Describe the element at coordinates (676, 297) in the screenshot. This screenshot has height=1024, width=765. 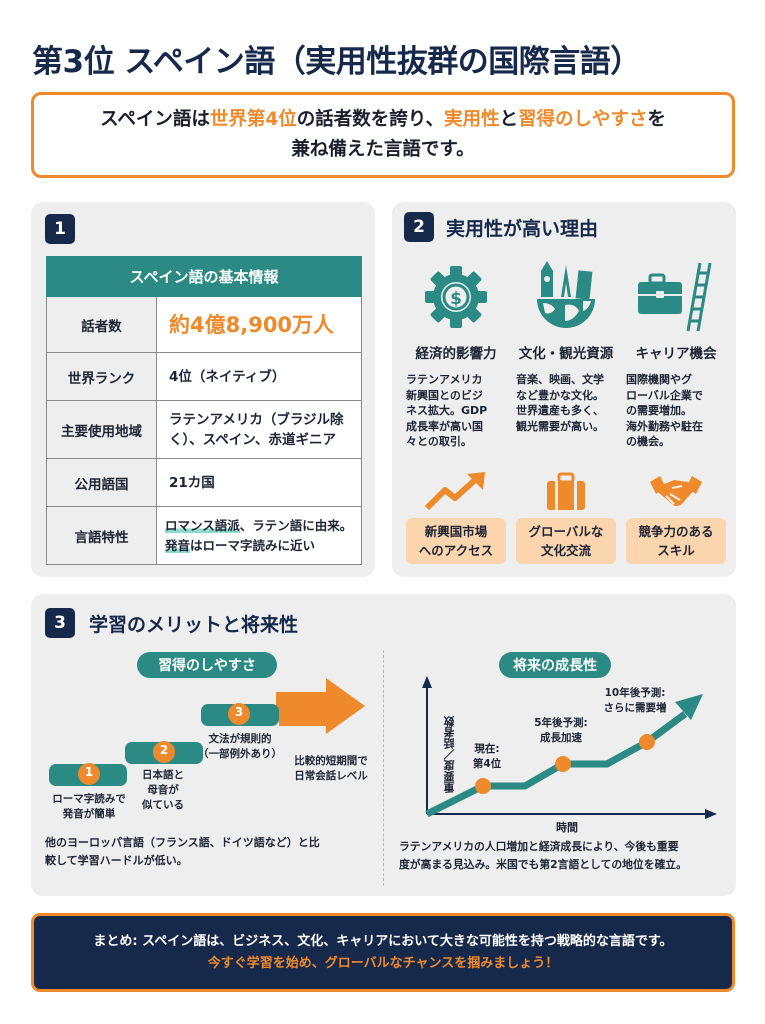
I see `briefcase-ladder-icon` at that location.